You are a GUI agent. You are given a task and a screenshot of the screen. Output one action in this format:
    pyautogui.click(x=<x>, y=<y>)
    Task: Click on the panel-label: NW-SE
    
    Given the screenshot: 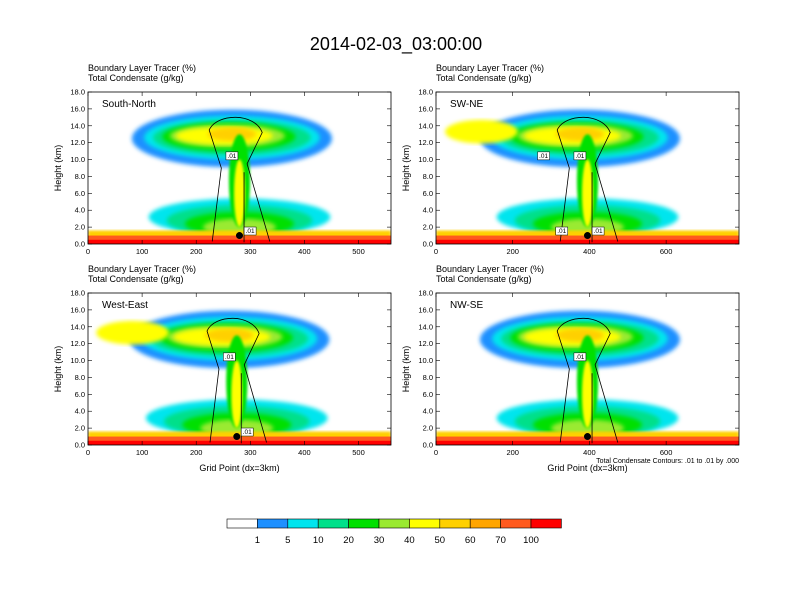 What is the action you would take?
    pyautogui.click(x=466, y=305)
    